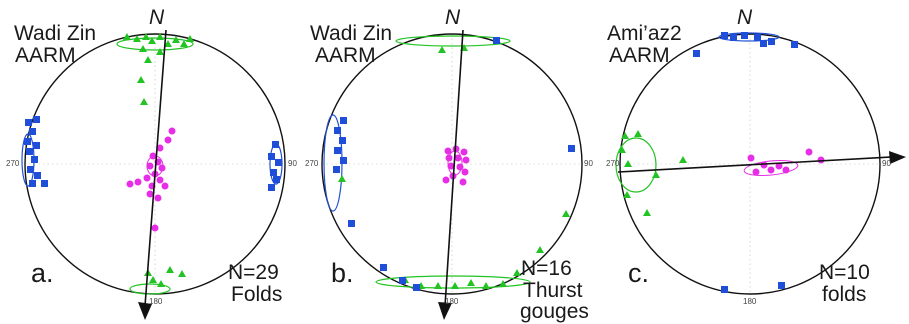  I want to click on sample-count: N=10, so click(844, 272).